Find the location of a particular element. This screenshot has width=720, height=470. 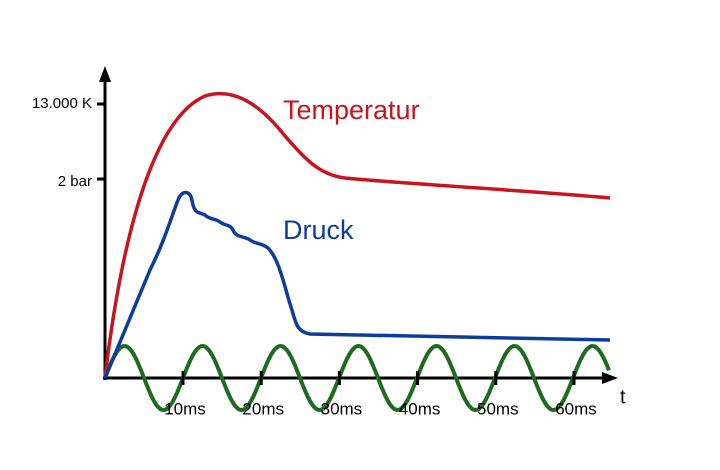

x-axis-arrow is located at coordinates (610, 378).